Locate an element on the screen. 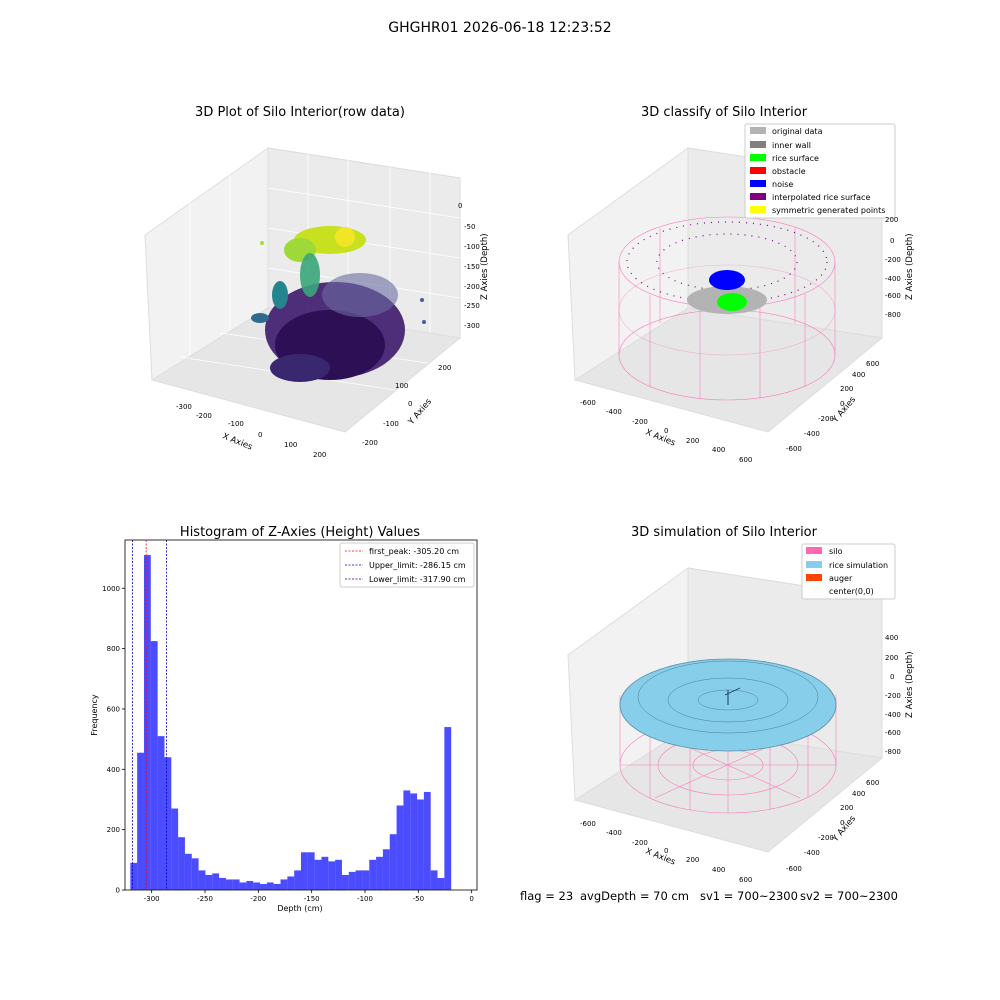  classify-ztick: 200 is located at coordinates (891, 220).